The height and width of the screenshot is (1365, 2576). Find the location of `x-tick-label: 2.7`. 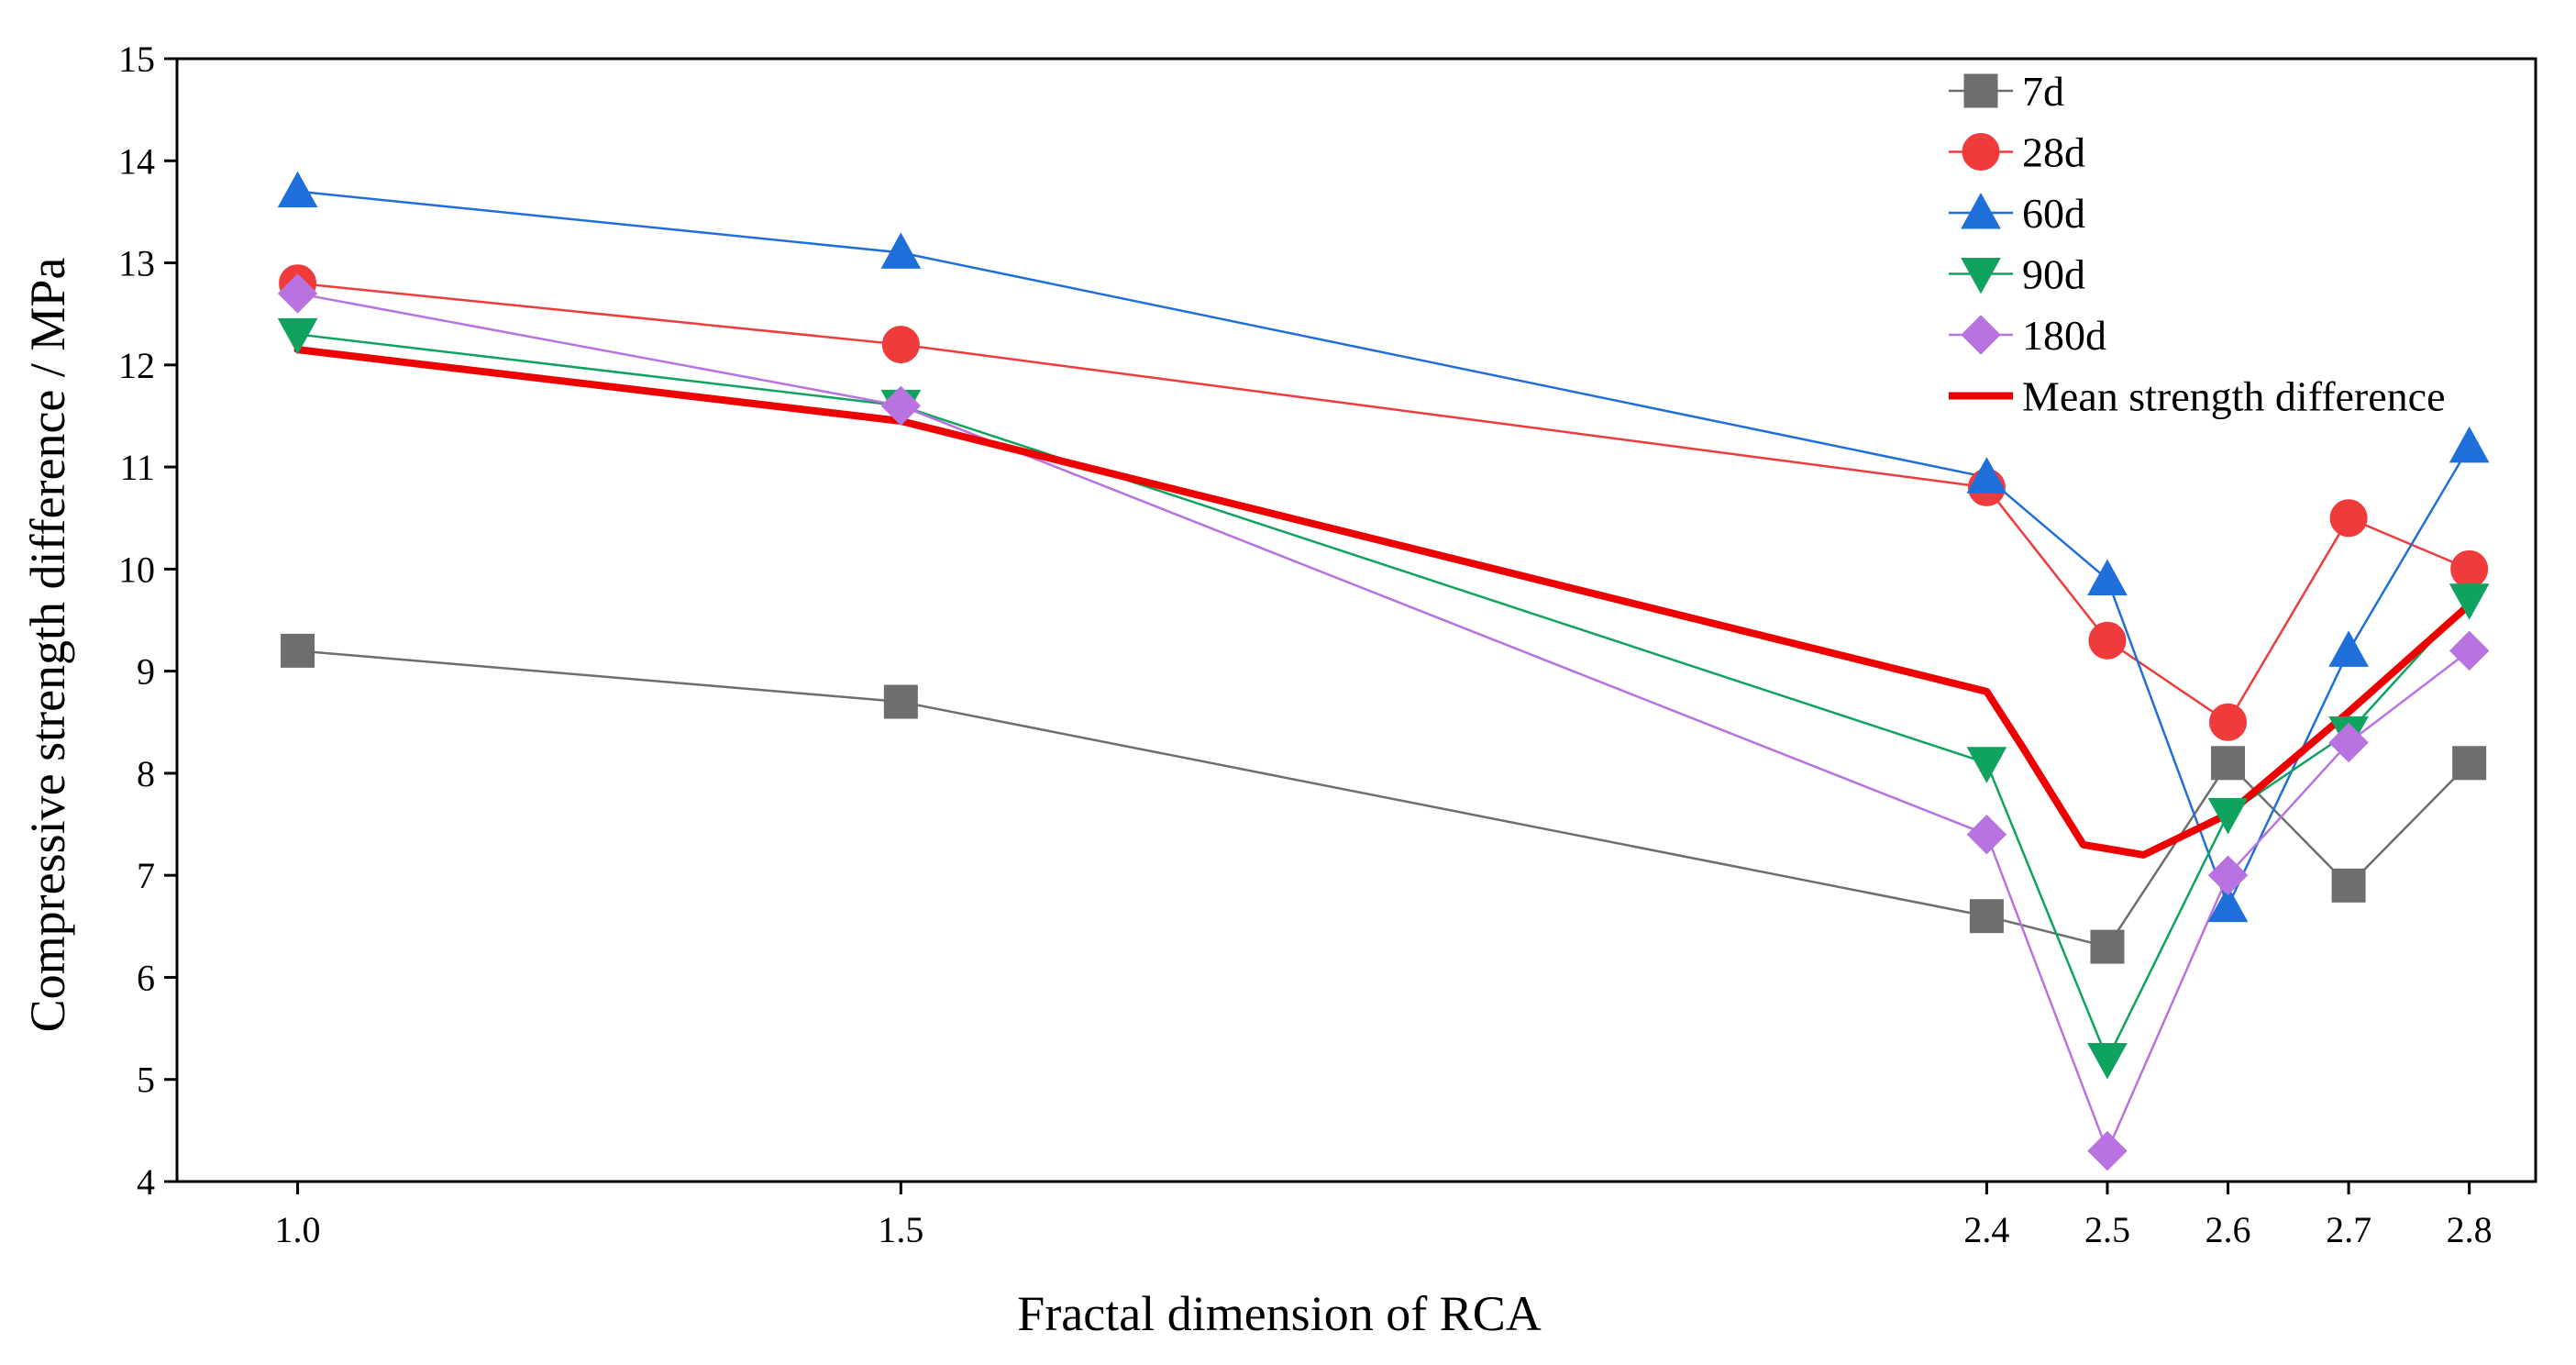

x-tick-label: 2.7 is located at coordinates (2348, 1229).